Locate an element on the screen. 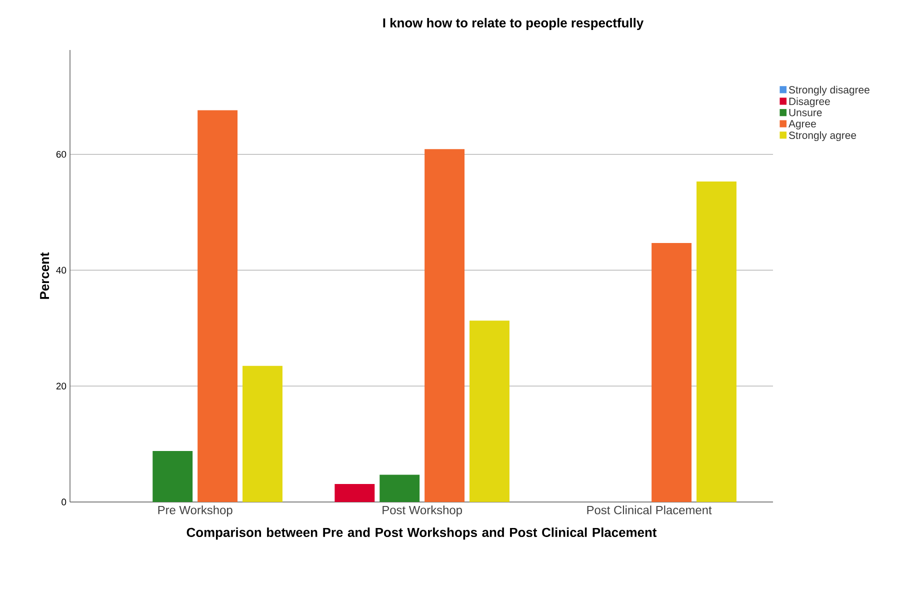 This screenshot has width=920, height=590. y-tick-label: 0 is located at coordinates (64, 502).